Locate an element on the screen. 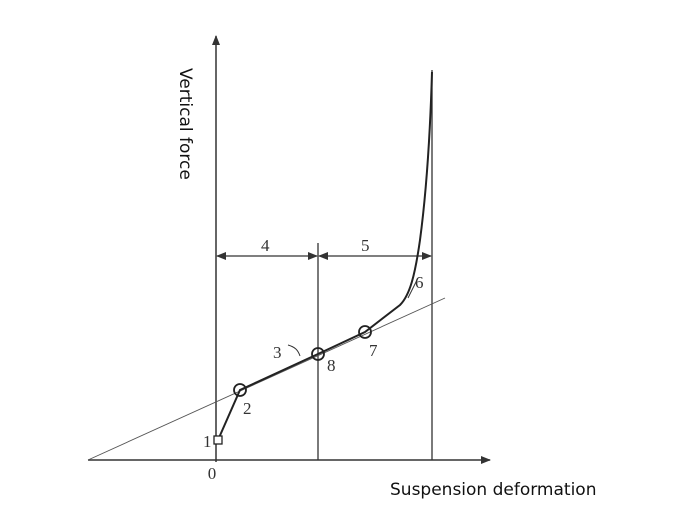 This screenshot has width=690, height=513. label: 3 is located at coordinates (277, 352).